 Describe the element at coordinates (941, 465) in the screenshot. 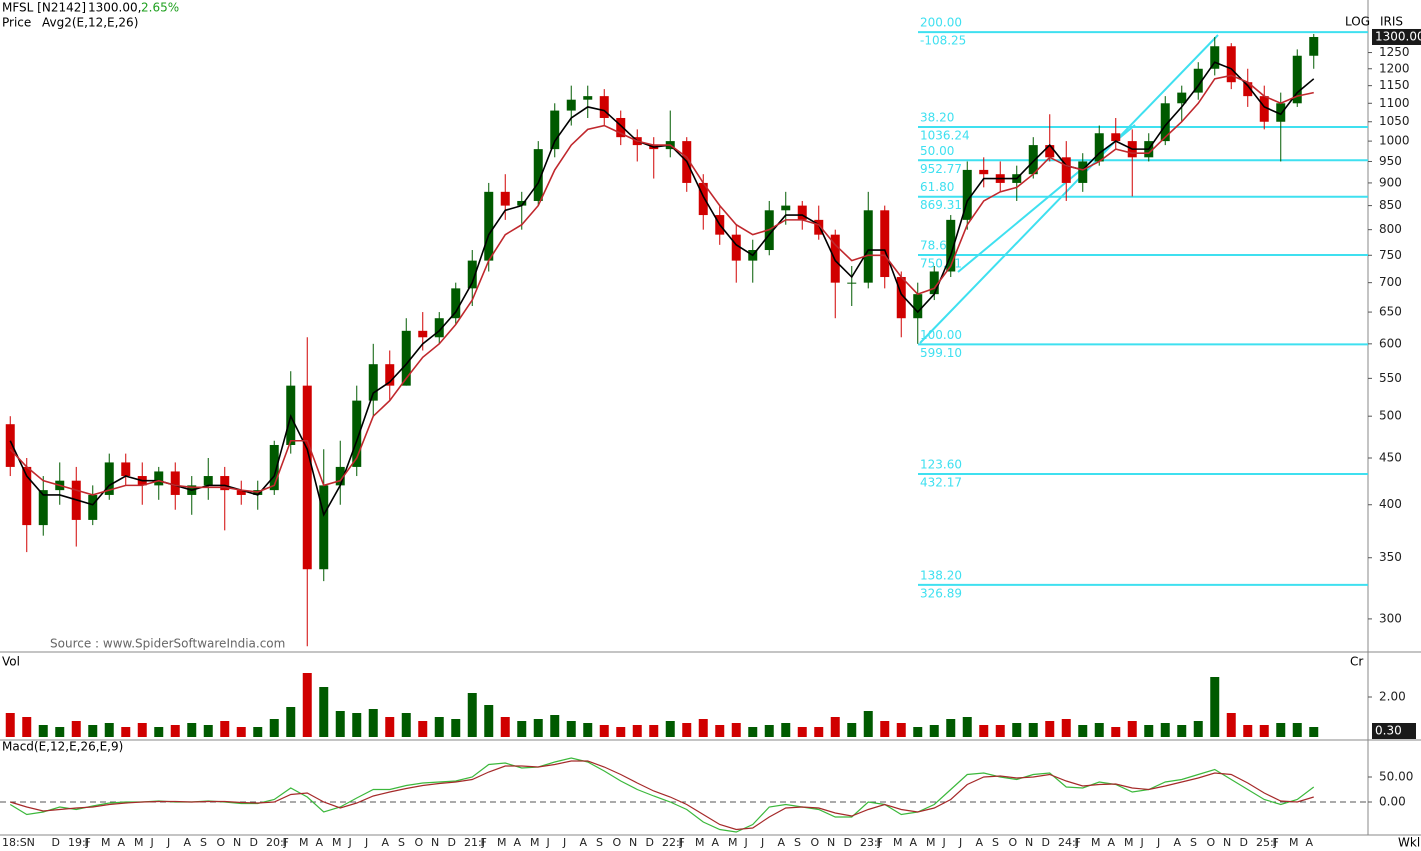

I see `fib-pct-label: 123.60` at that location.